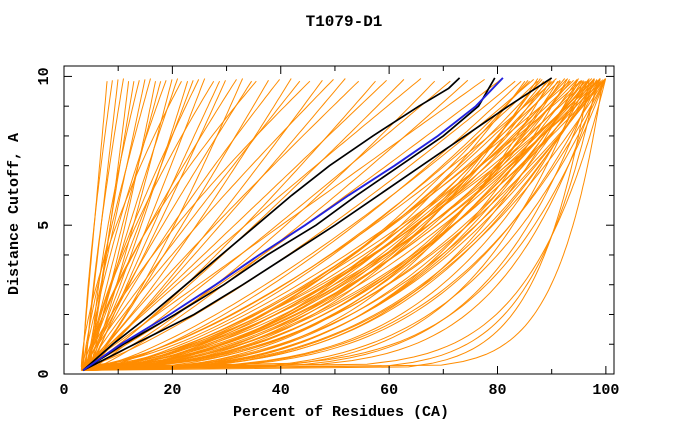  What do you see at coordinates (281, 390) in the screenshot?
I see `x-tick-label: 40` at bounding box center [281, 390].